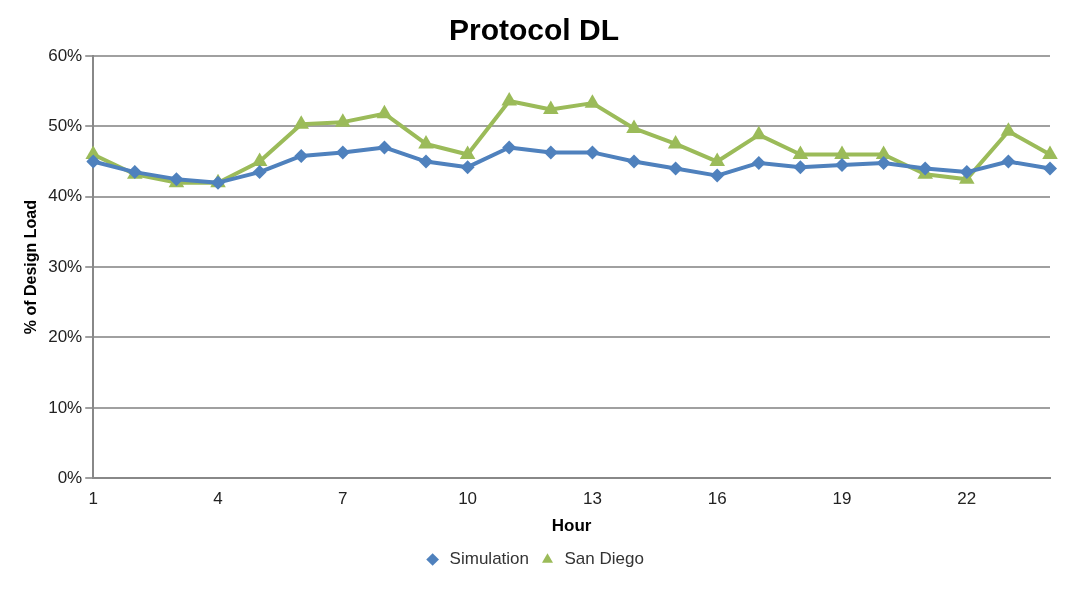  Describe the element at coordinates (489, 559) in the screenshot. I see `legend-label: Simulation` at that location.